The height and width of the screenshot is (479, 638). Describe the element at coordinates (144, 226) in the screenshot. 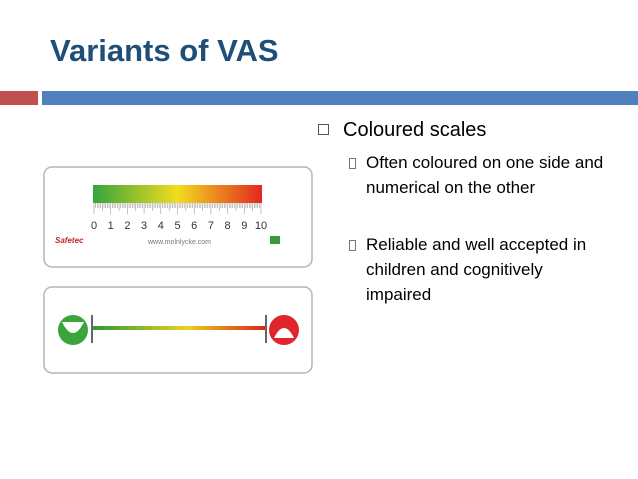

I see `scale-number: 3` at that location.